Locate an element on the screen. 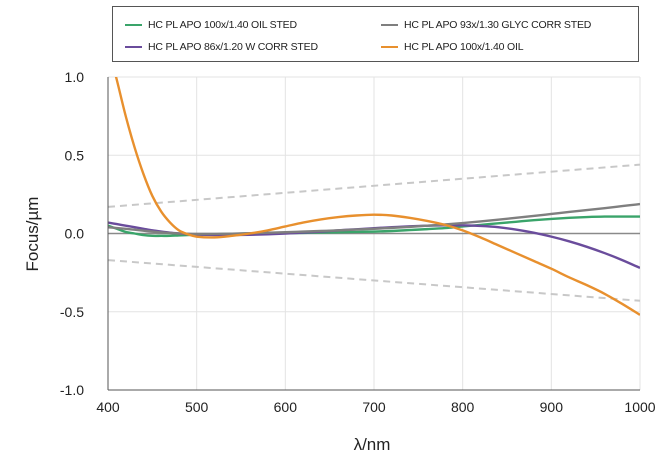  x-tick-label: 500 is located at coordinates (197, 407).